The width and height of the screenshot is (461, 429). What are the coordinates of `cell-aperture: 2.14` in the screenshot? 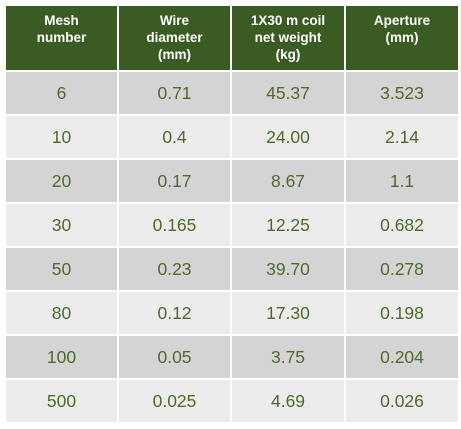 It's located at (402, 137).